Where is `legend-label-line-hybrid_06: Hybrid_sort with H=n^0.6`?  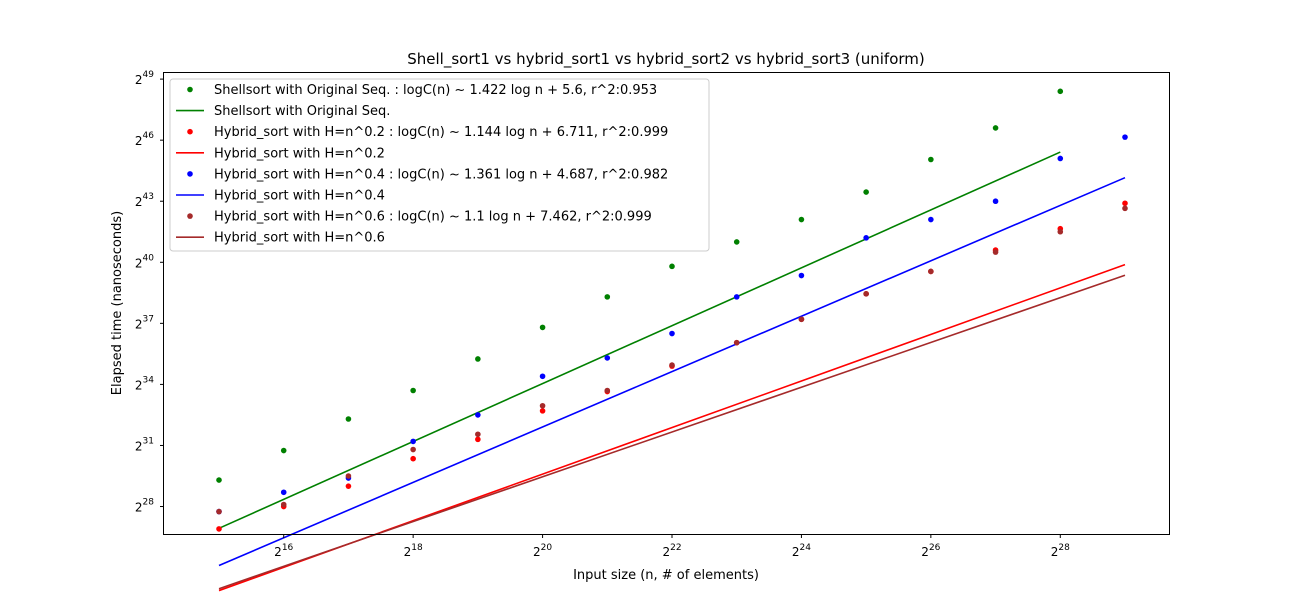 legend-label-line-hybrid_06: Hybrid_sort with H=n^0.6 is located at coordinates (299, 238).